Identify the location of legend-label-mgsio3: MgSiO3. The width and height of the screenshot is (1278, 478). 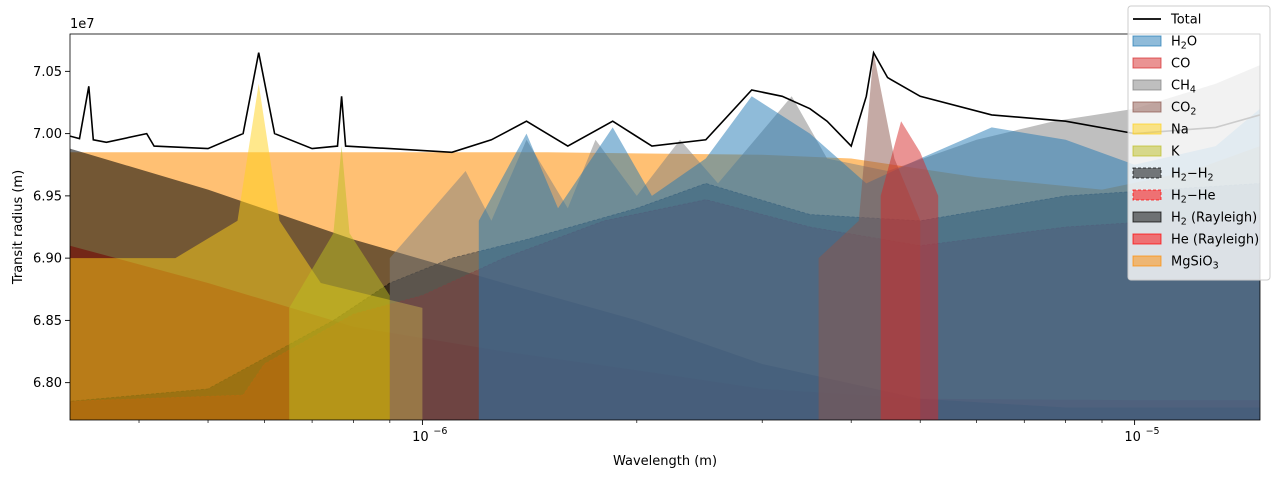
(1195, 263).